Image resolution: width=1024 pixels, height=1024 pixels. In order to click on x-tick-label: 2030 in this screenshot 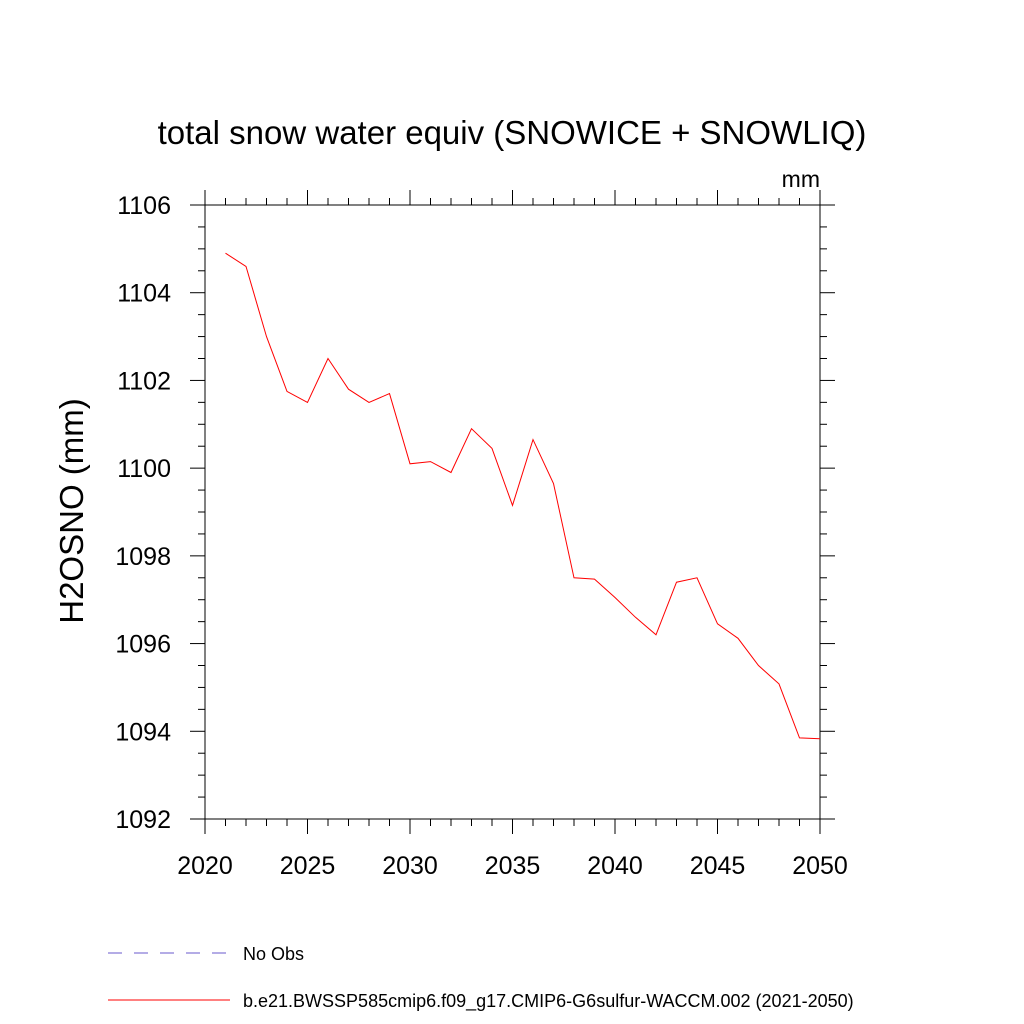, I will do `click(410, 866)`.